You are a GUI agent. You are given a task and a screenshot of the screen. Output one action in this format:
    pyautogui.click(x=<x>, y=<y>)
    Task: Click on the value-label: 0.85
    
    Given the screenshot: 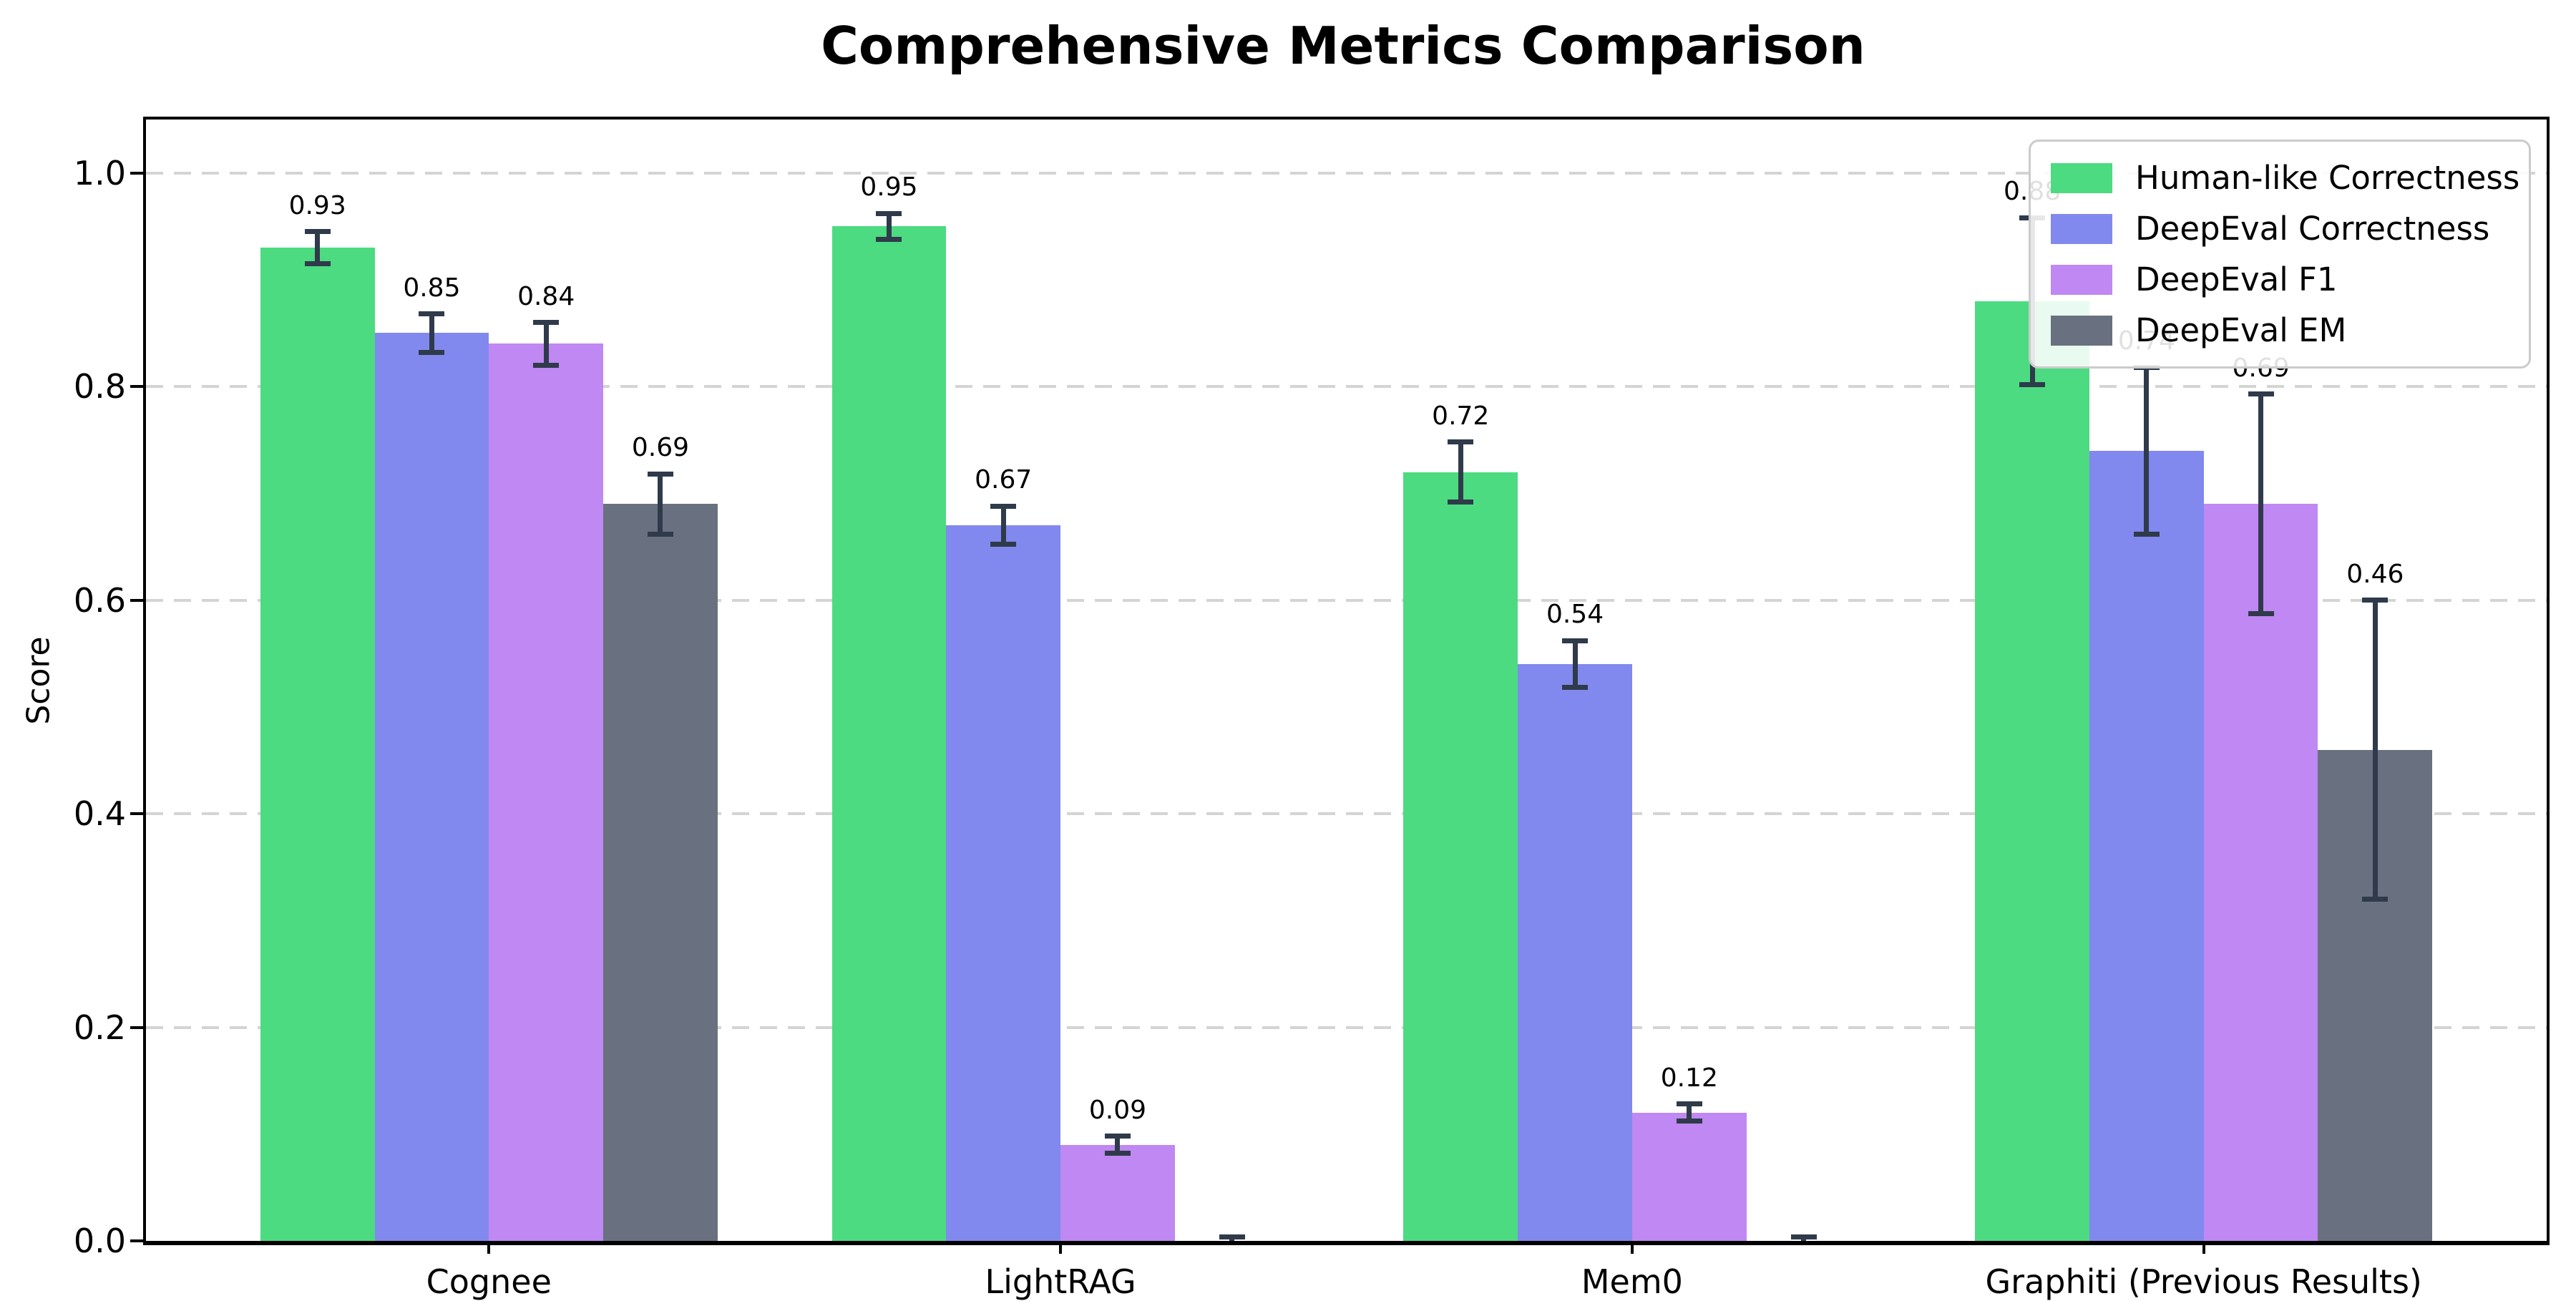 What is the action you would take?
    pyautogui.click(x=432, y=288)
    